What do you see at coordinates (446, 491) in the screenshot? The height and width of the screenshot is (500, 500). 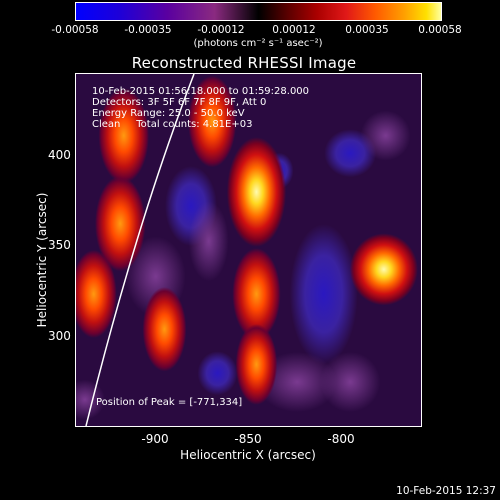 I see `timestamp: 10-Feb-2015 12:37` at bounding box center [446, 491].